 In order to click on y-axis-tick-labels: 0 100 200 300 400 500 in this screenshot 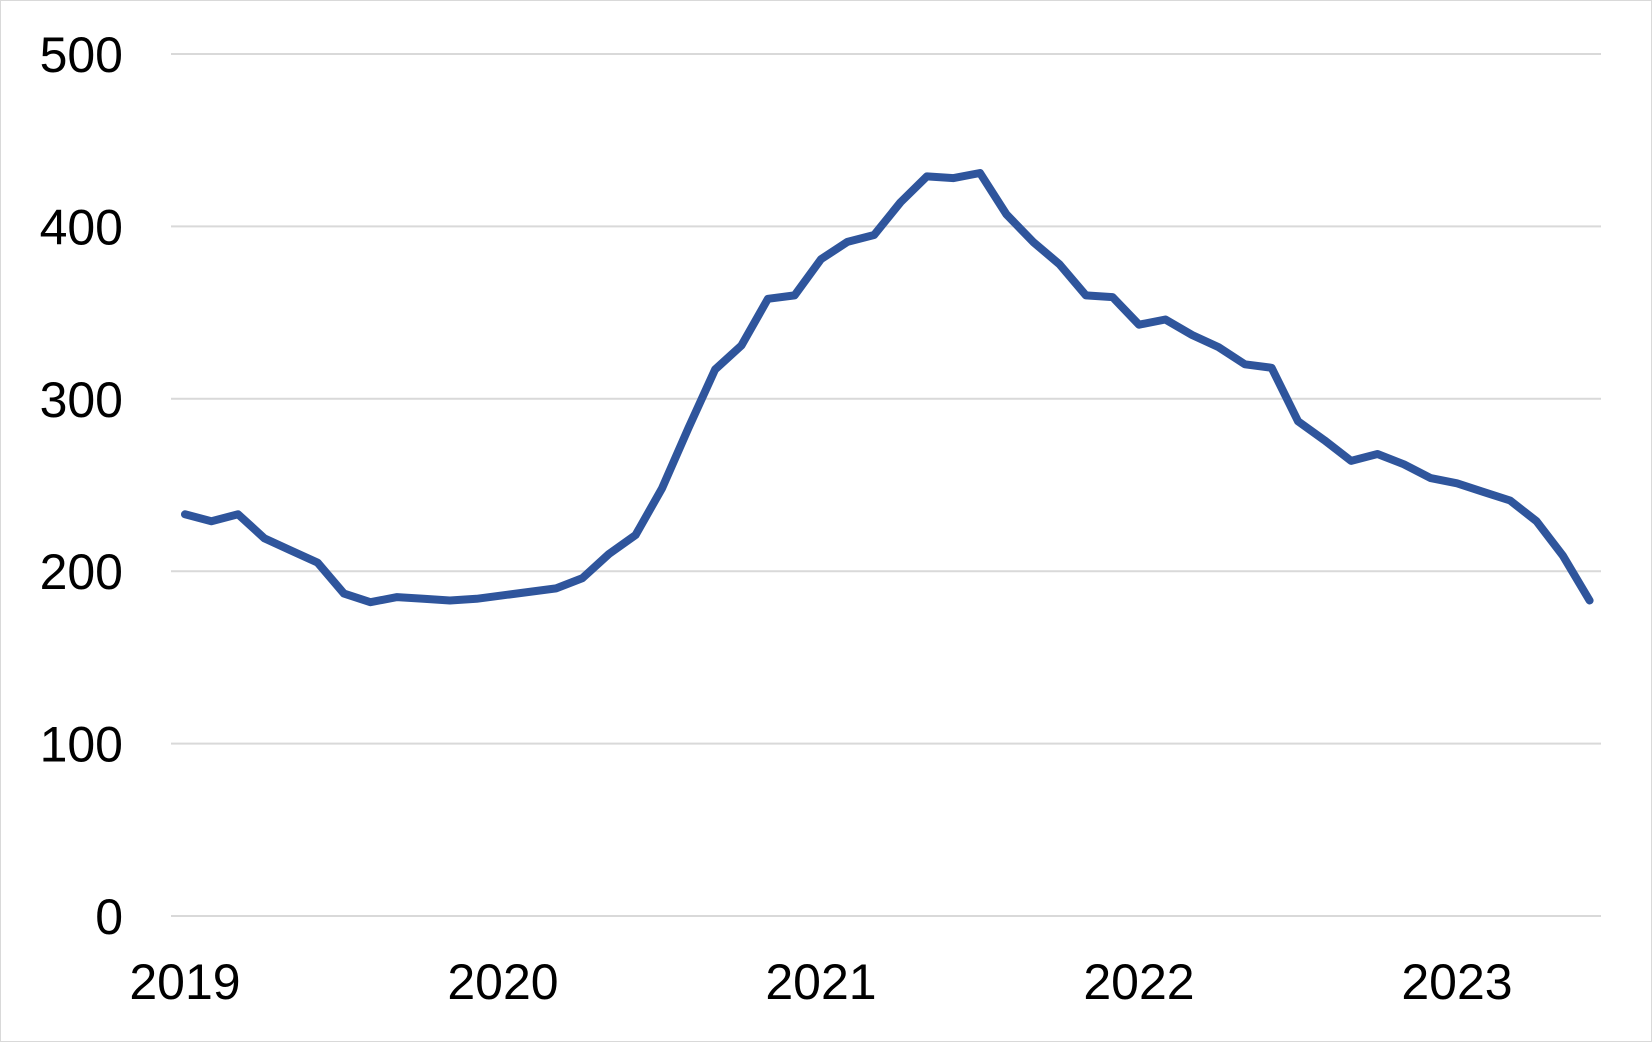, I will do `click(81, 486)`.